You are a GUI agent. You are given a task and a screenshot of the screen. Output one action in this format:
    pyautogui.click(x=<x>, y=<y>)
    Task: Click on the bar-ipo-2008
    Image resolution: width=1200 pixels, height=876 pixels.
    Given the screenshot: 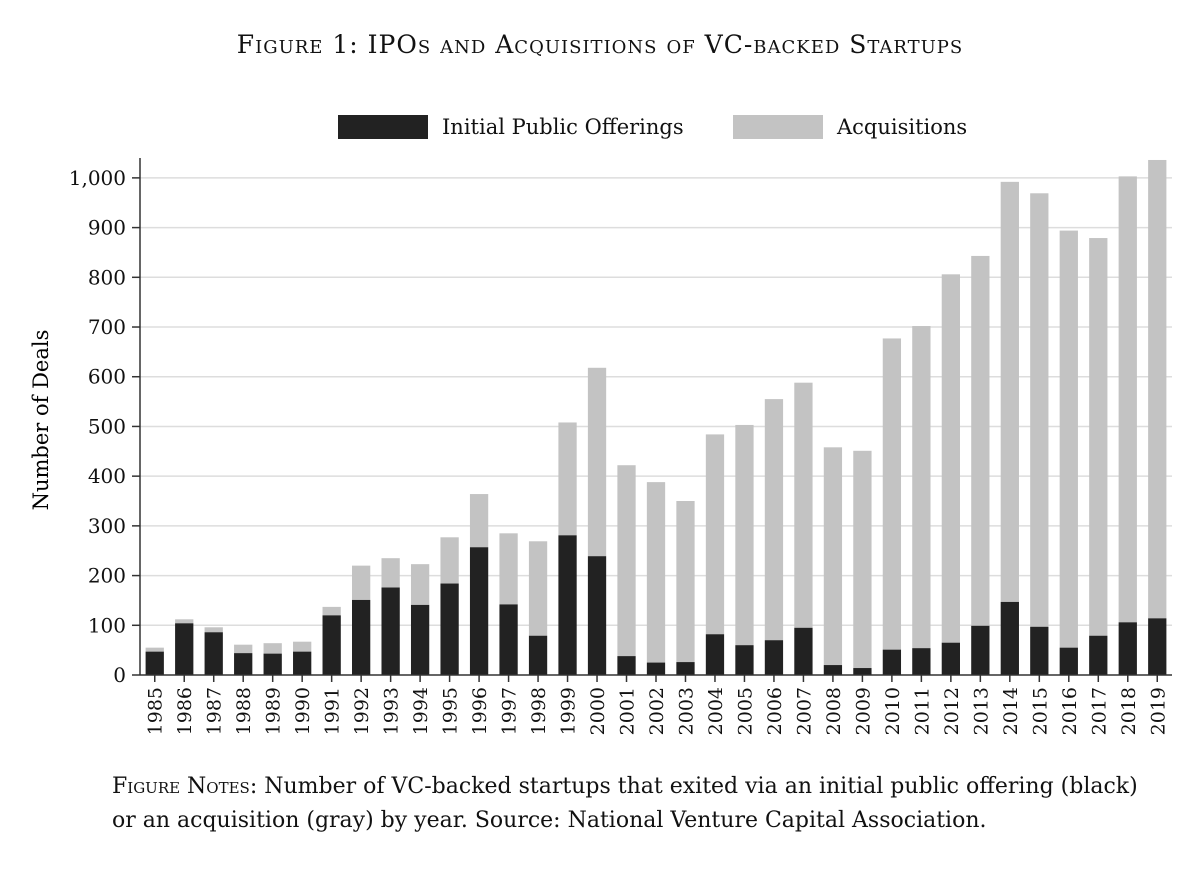 What is the action you would take?
    pyautogui.click(x=833, y=670)
    